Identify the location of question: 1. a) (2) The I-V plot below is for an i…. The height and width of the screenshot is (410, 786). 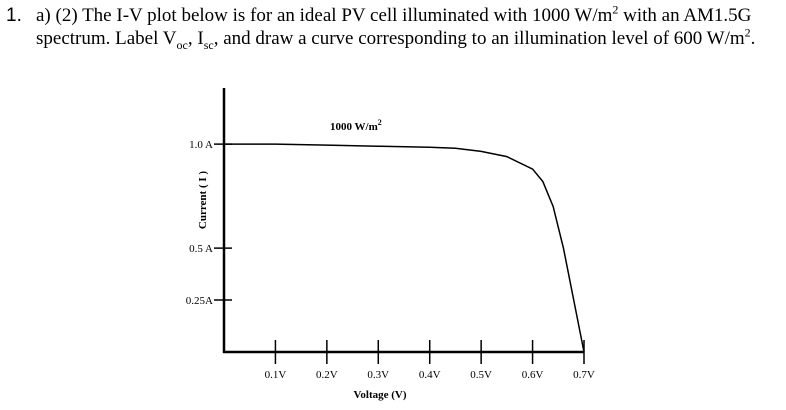
(391, 27).